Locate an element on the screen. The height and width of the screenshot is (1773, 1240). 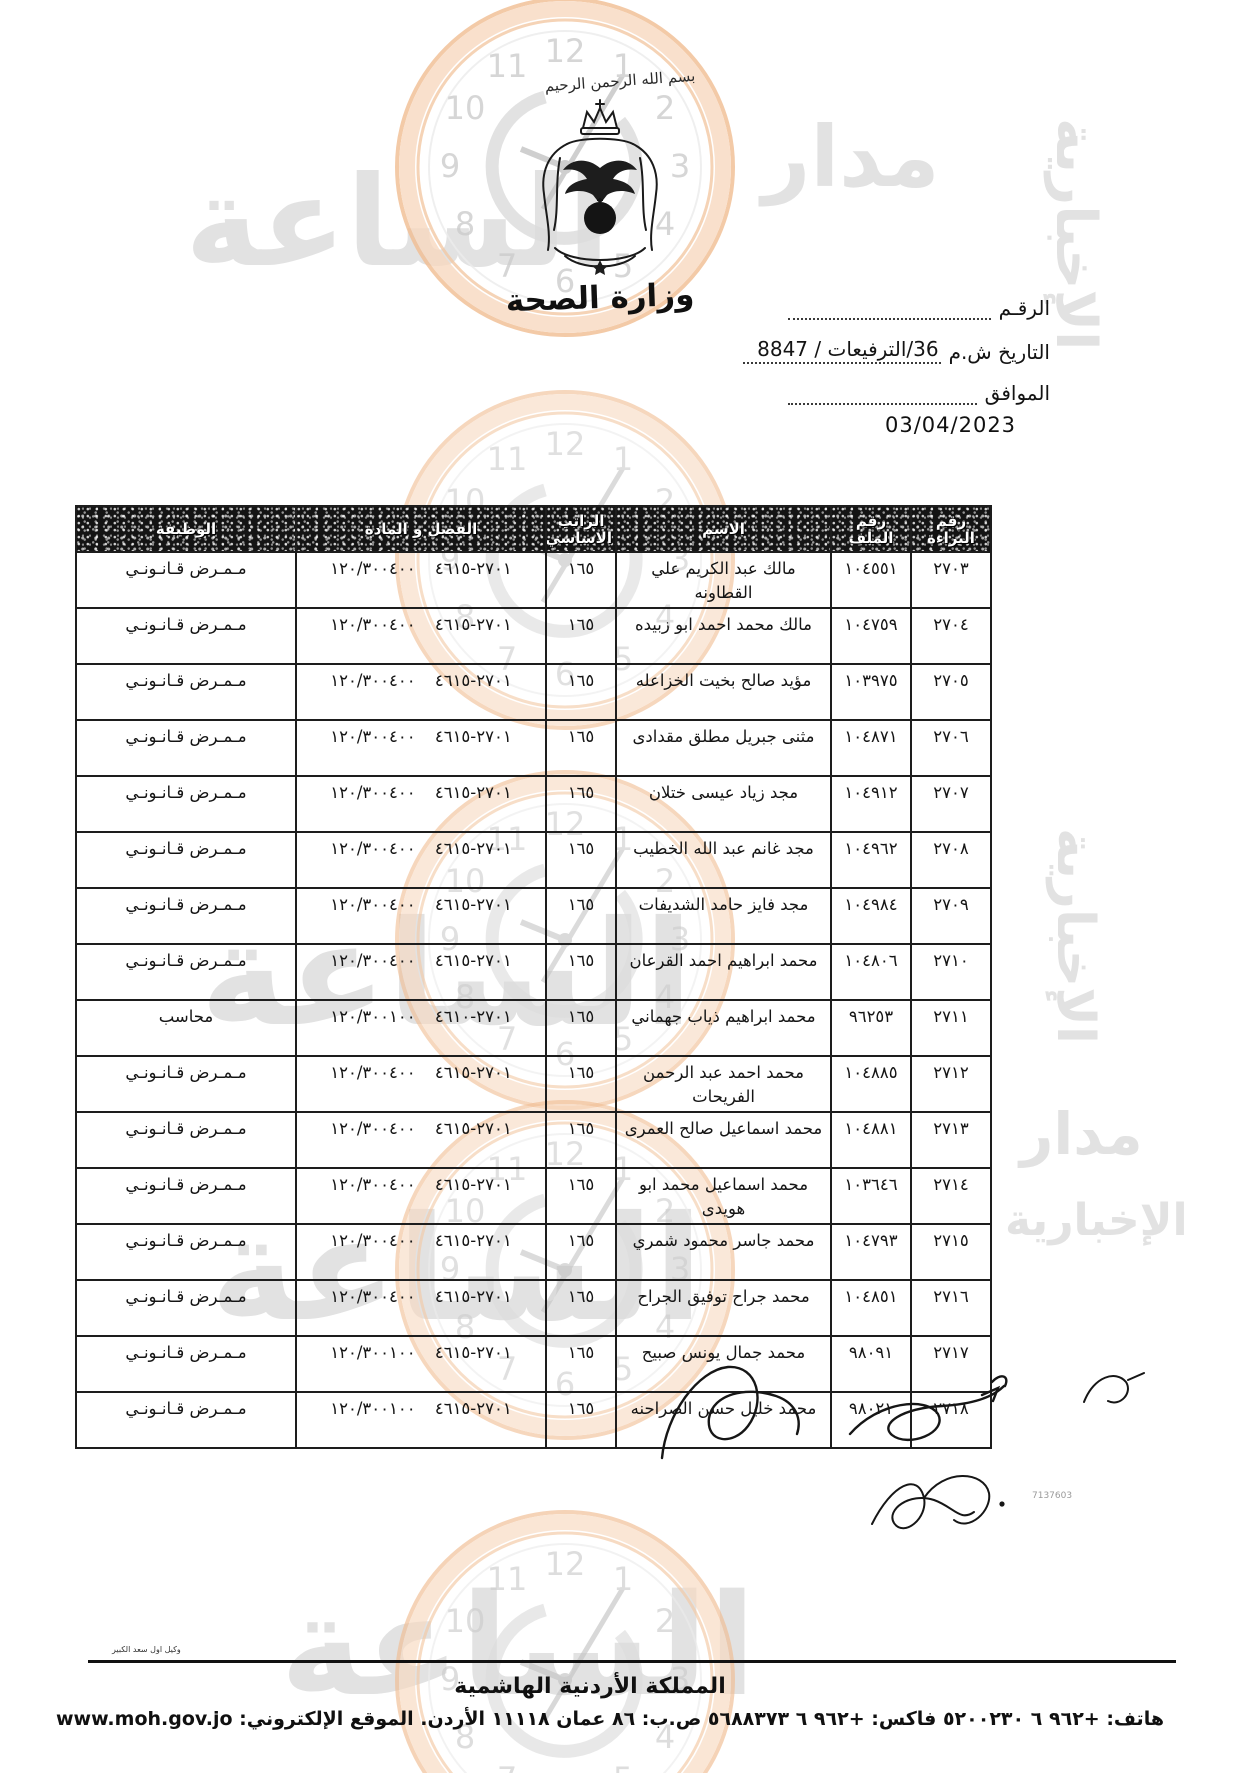
cell-file: ١٠٤٥٥١ is located at coordinates (871, 580).